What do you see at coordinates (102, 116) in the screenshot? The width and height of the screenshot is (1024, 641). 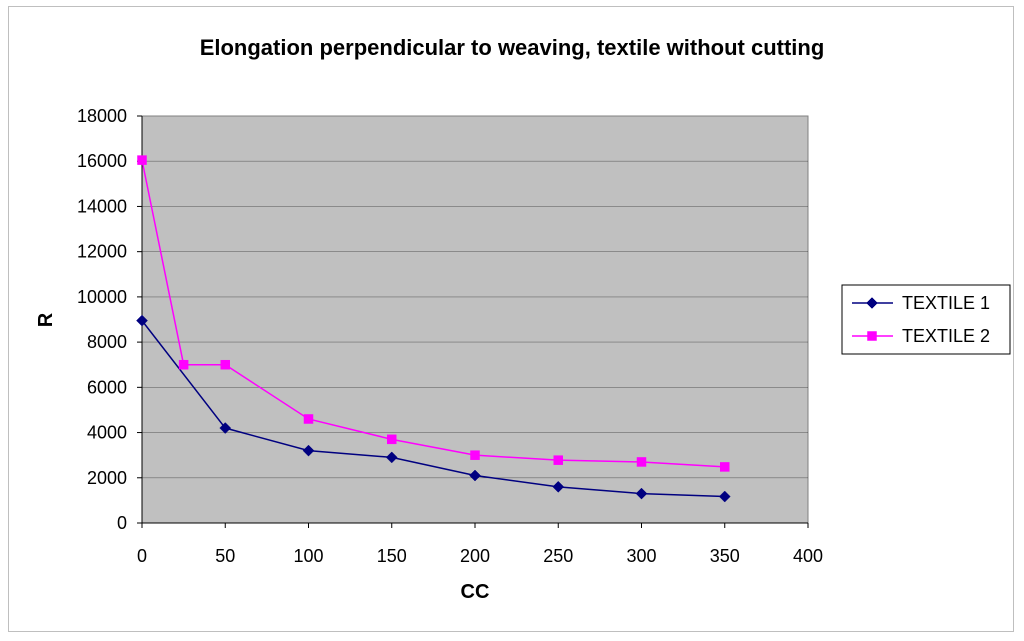 I see `y-tick-label: 18000` at bounding box center [102, 116].